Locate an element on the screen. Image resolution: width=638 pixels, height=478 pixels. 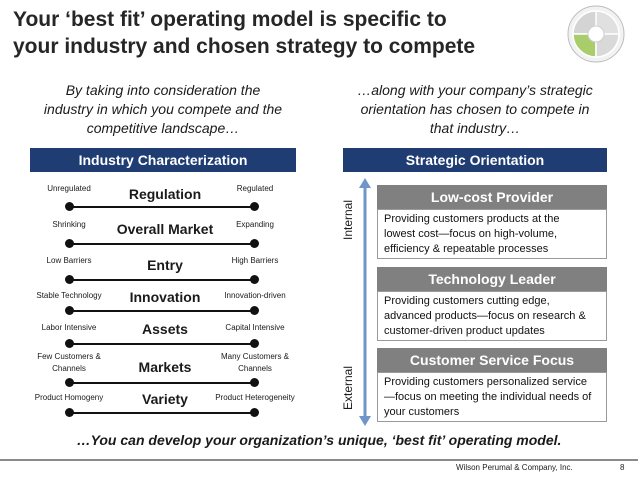
row-right-label: Expanding is located at coordinates (255, 224).